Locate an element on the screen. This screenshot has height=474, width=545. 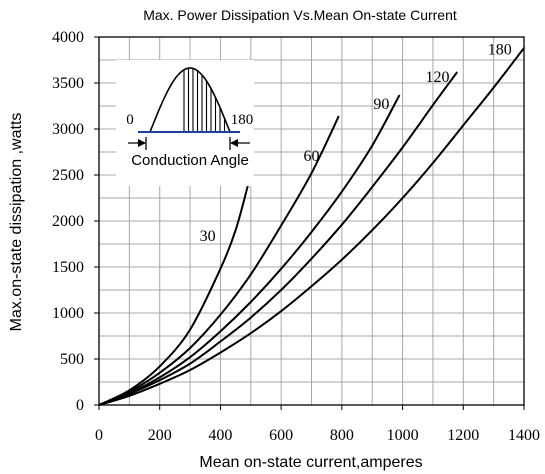
x-tick-label: 200 is located at coordinates (160, 435).